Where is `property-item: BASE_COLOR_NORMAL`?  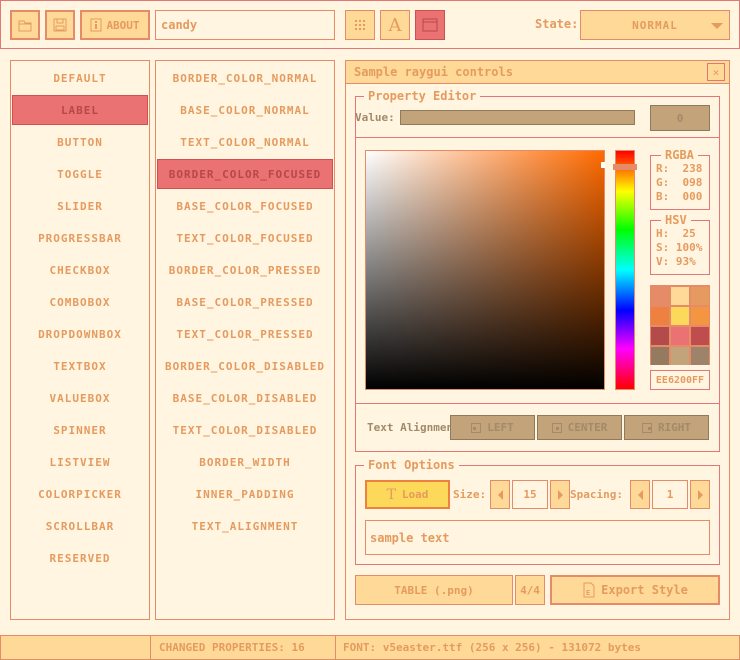 property-item: BASE_COLOR_NORMAL is located at coordinates (245, 110).